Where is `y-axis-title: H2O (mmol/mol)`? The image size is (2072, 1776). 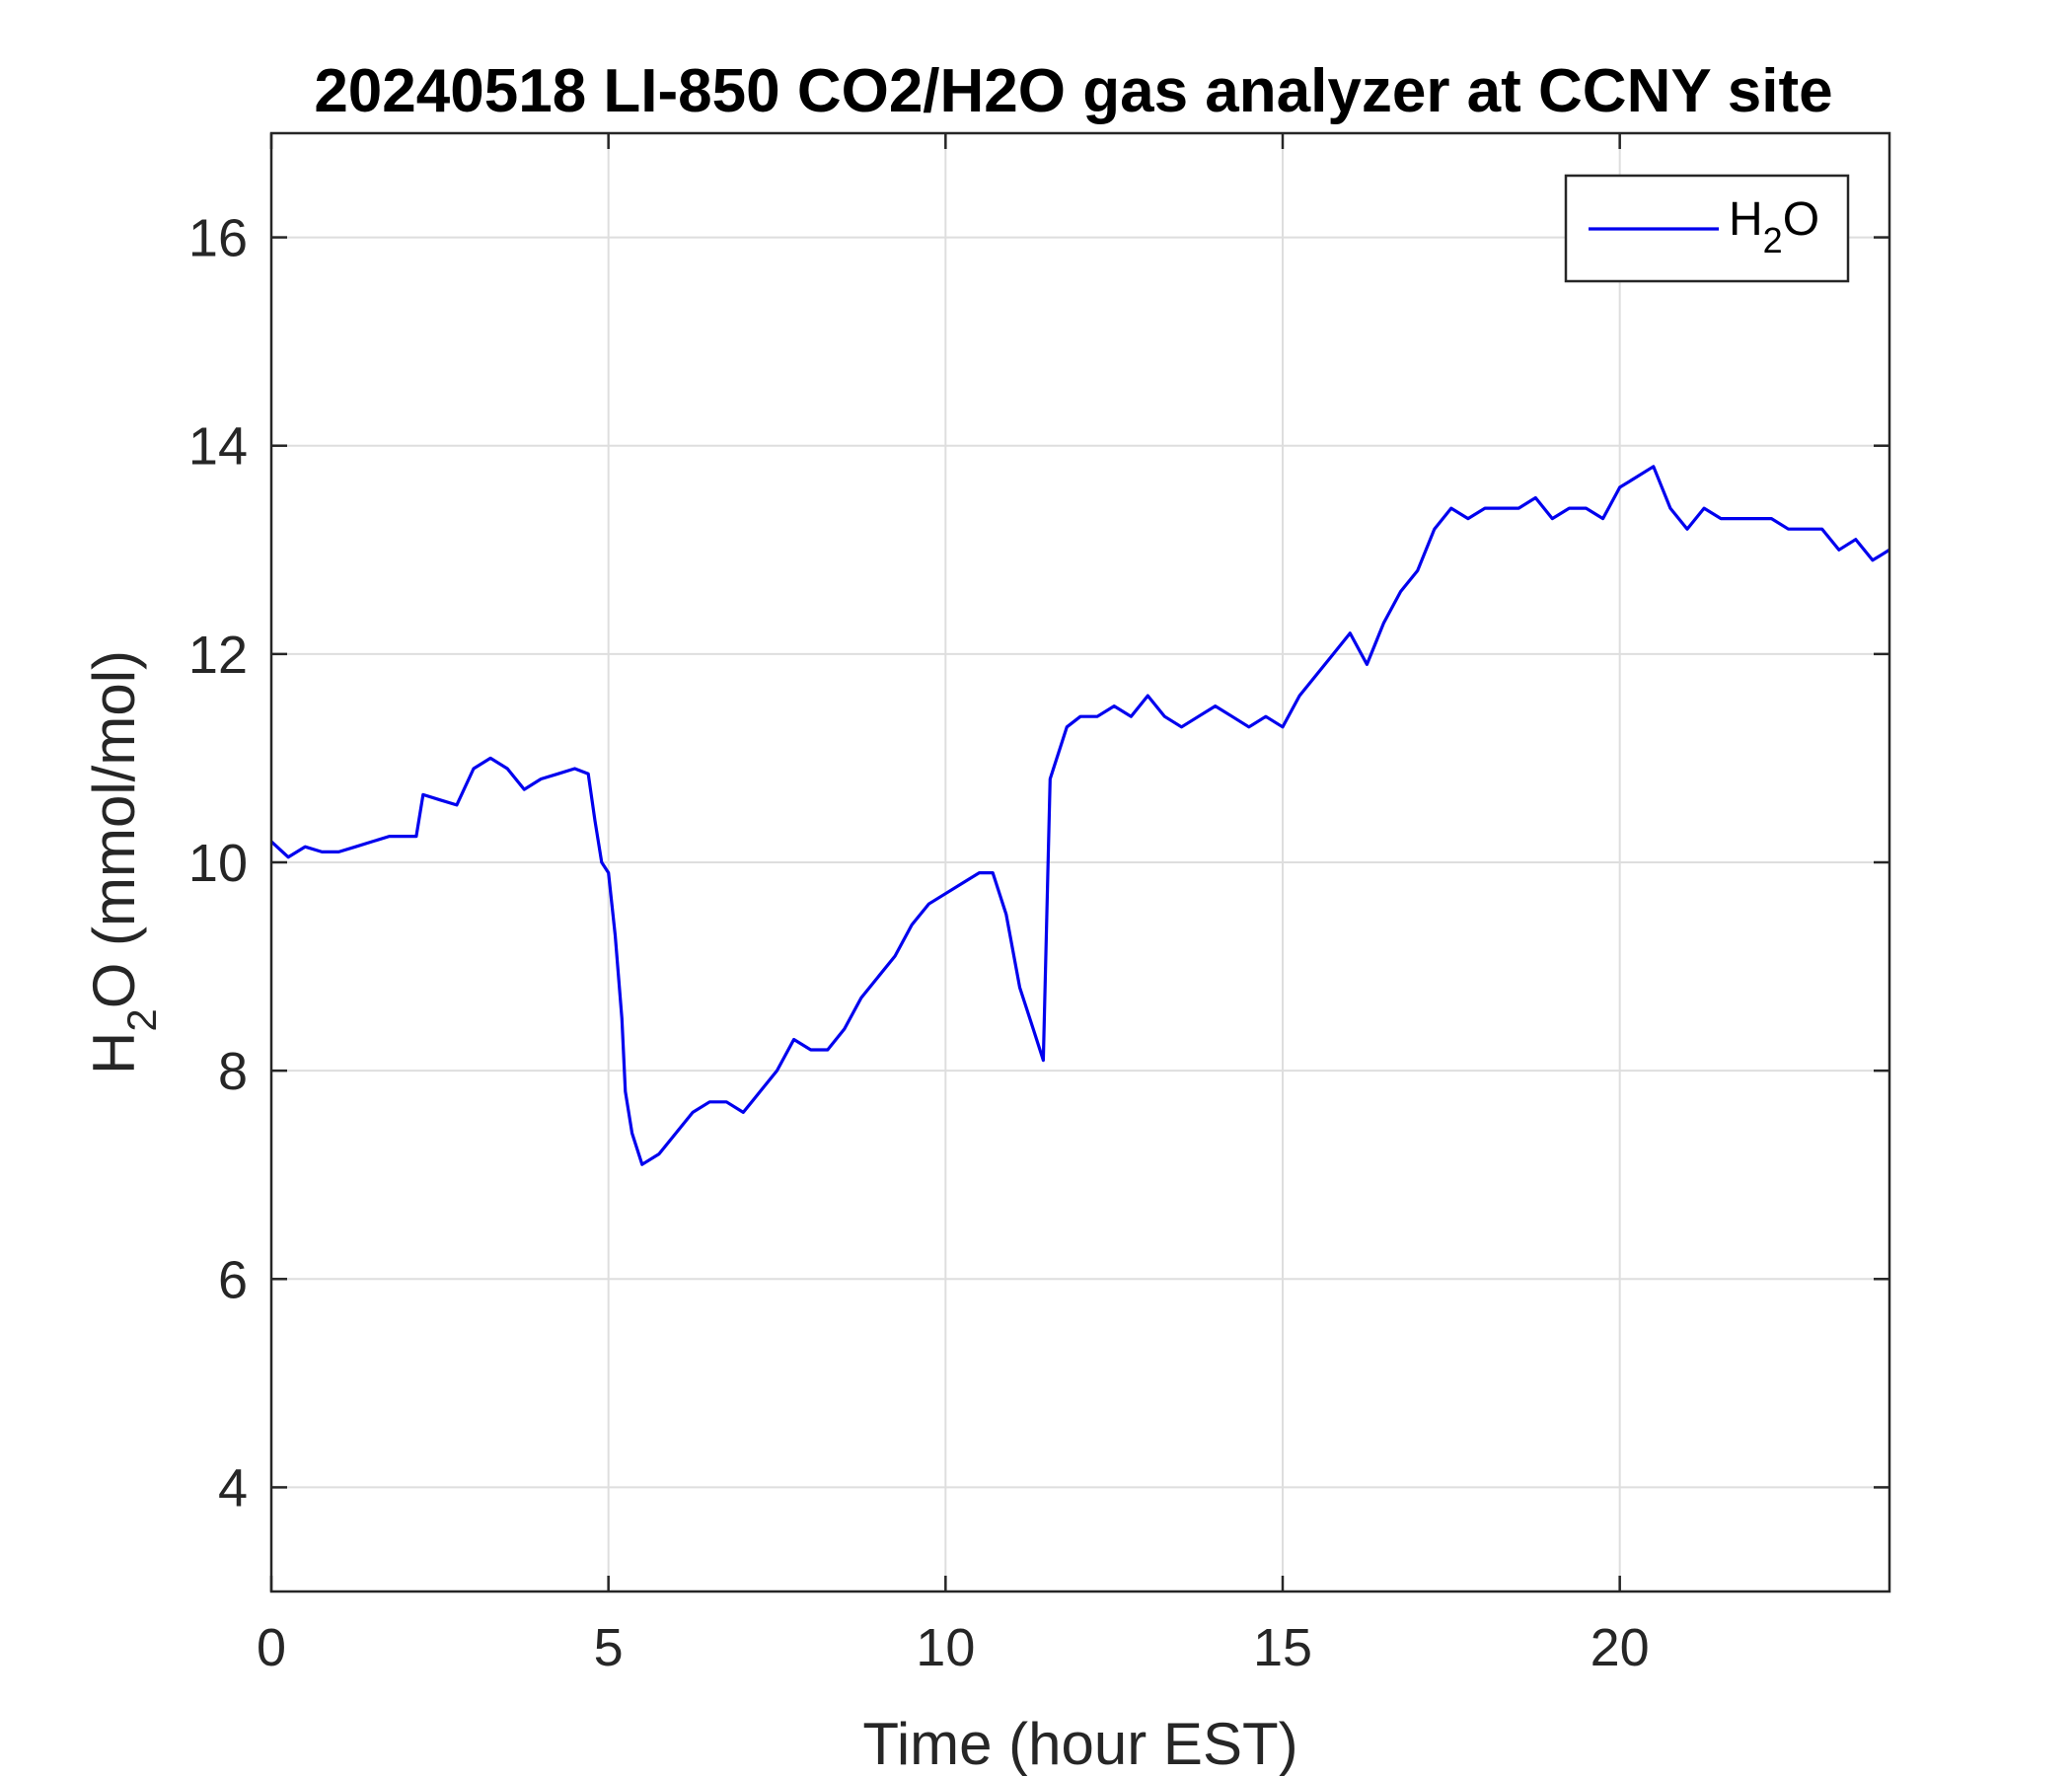 y-axis-title: H2O (mmol/mol) is located at coordinates (123, 862).